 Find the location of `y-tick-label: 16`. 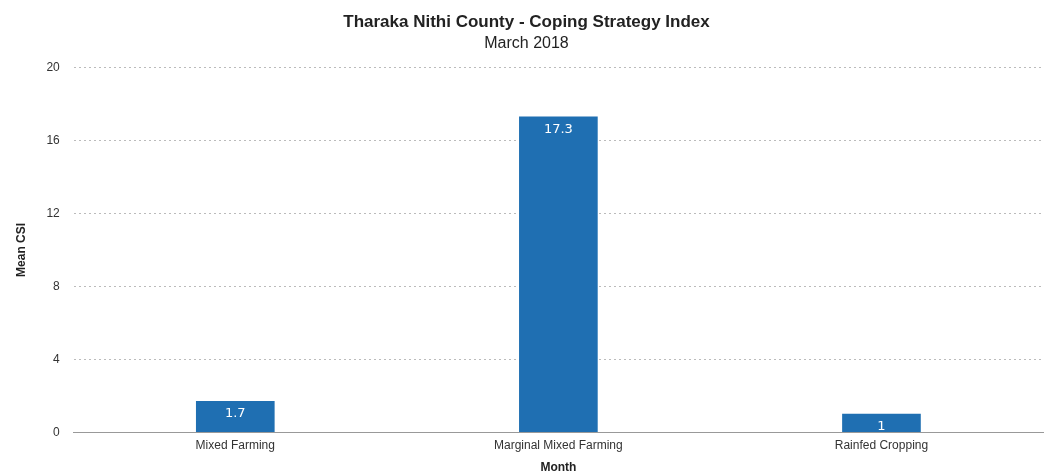

y-tick-label: 16 is located at coordinates (53, 139).